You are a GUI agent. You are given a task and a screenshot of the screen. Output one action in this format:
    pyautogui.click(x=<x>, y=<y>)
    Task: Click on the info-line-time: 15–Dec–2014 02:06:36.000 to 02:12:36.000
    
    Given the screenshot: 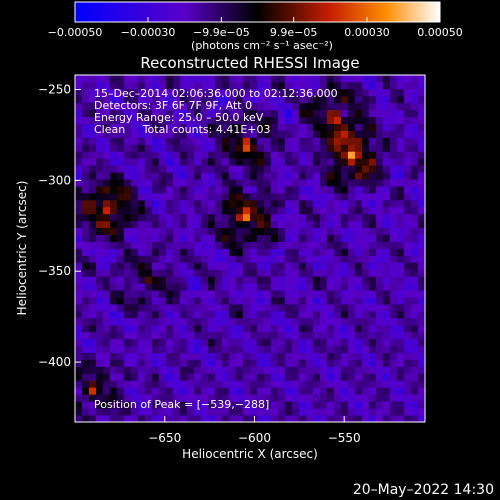 What is the action you would take?
    pyautogui.click(x=216, y=93)
    